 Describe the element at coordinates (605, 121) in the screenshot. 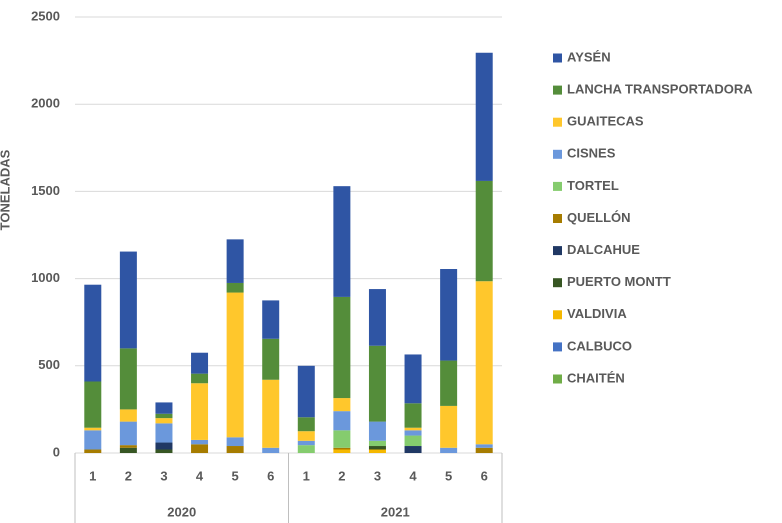

I see `legend-label: GUAITECAS` at that location.